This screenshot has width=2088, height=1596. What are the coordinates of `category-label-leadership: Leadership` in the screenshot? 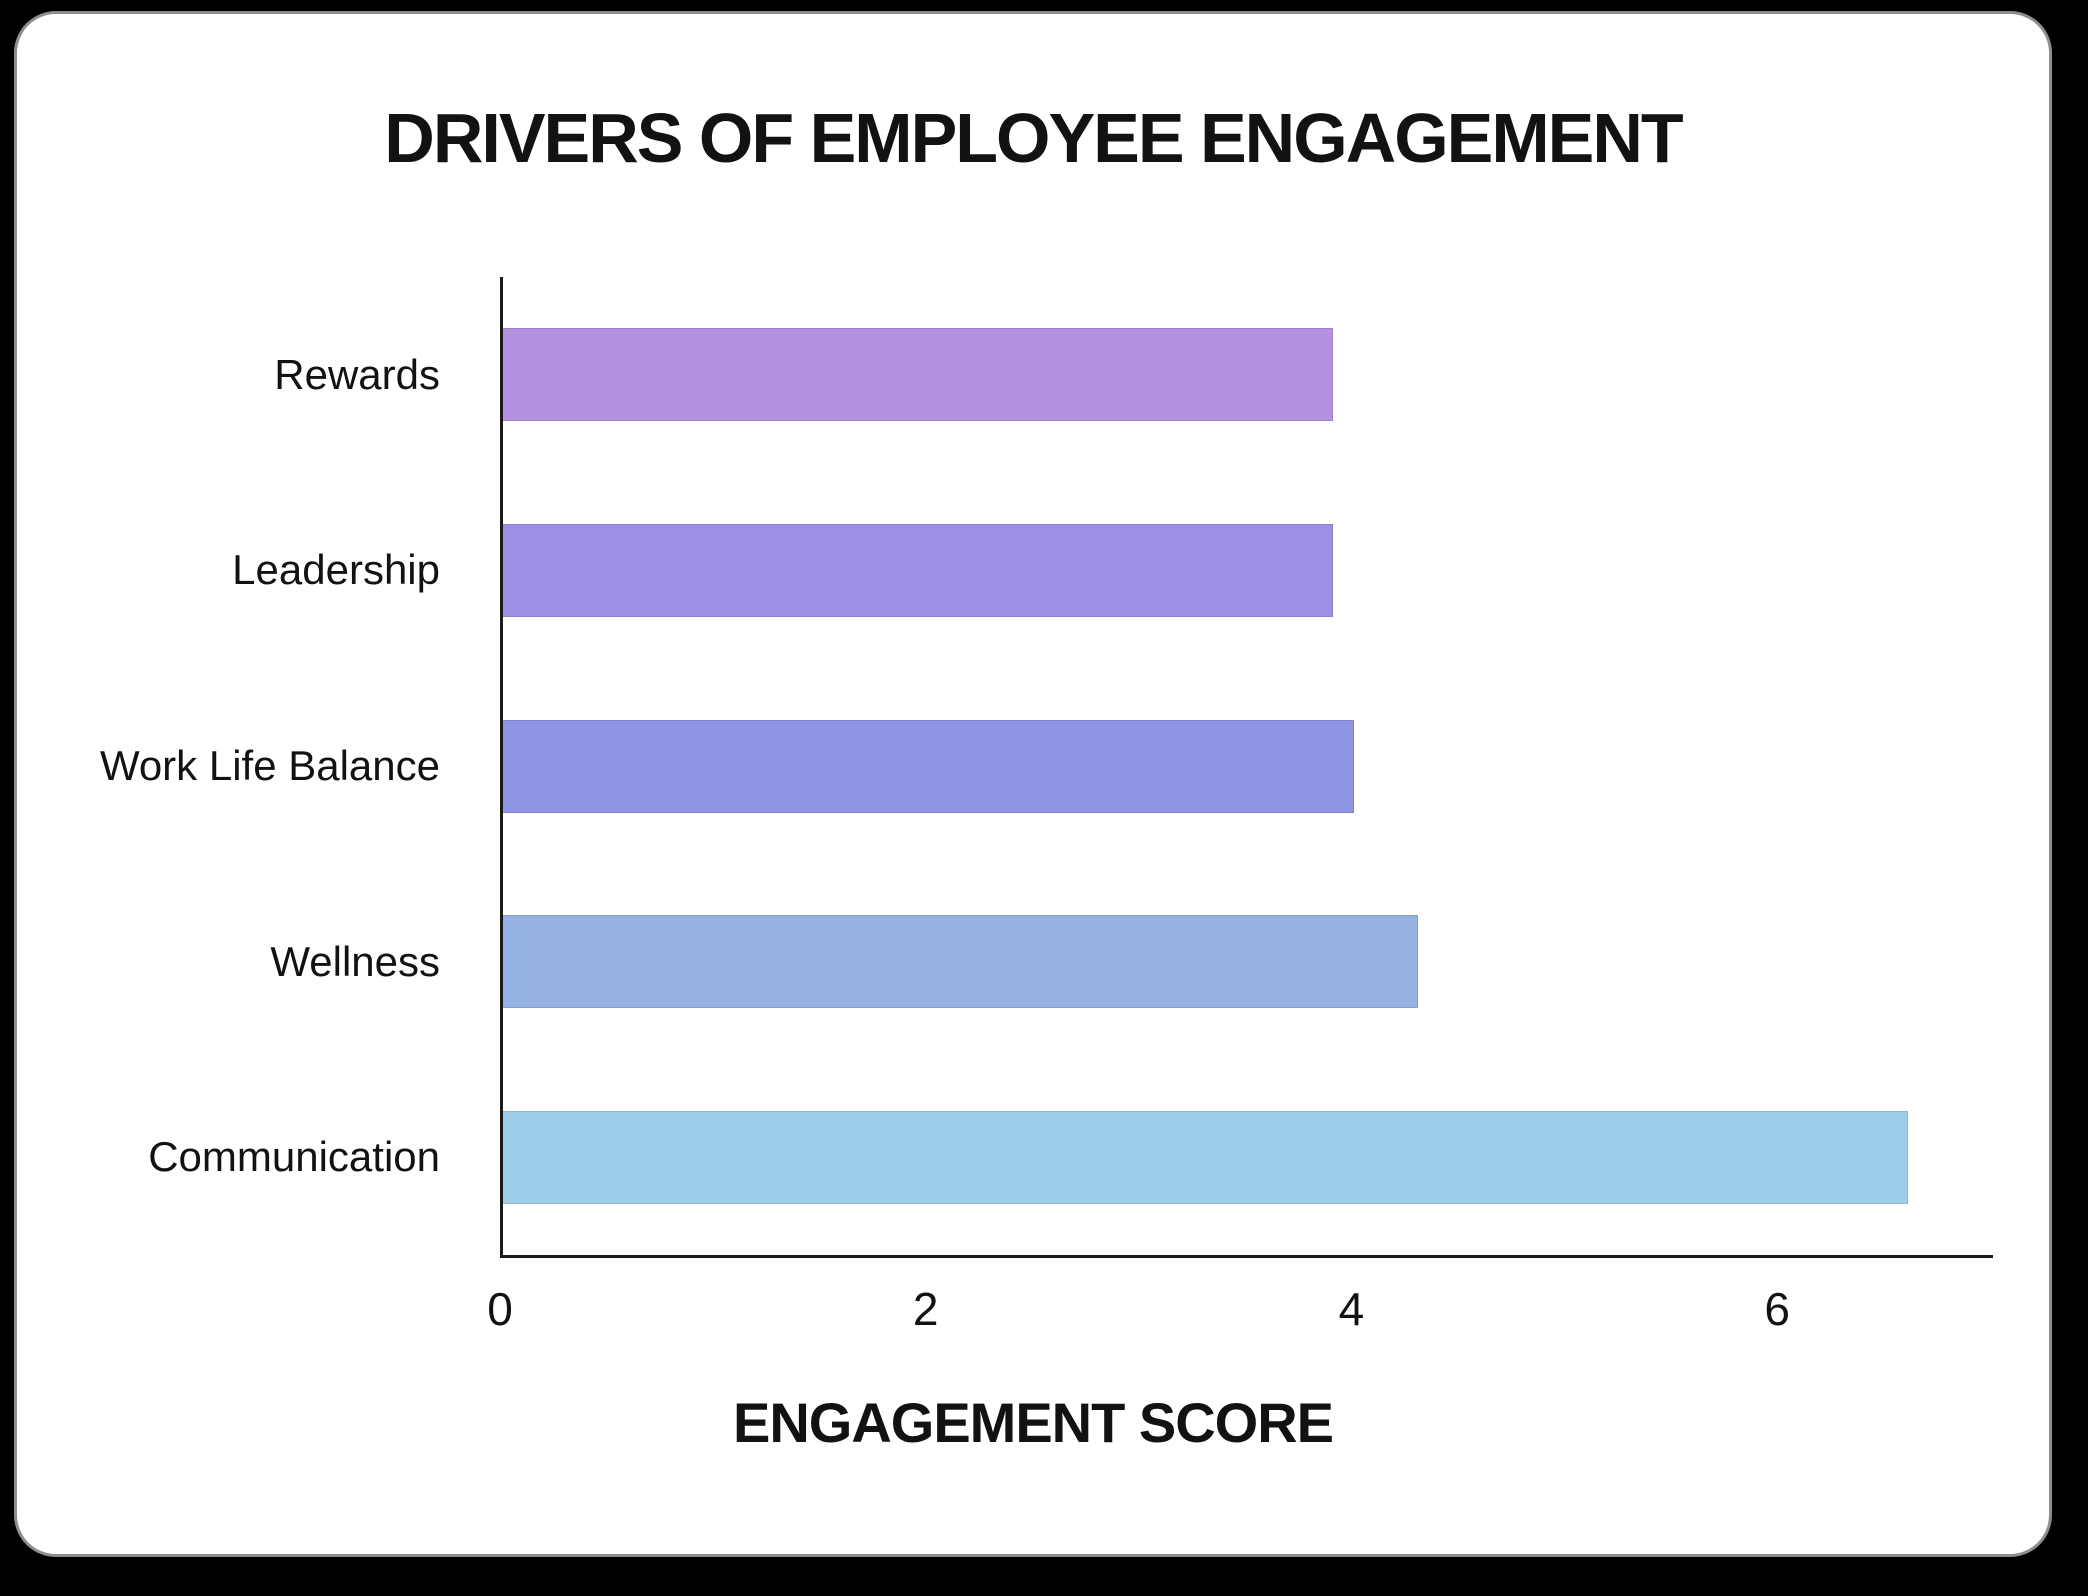 It's located at (336, 570).